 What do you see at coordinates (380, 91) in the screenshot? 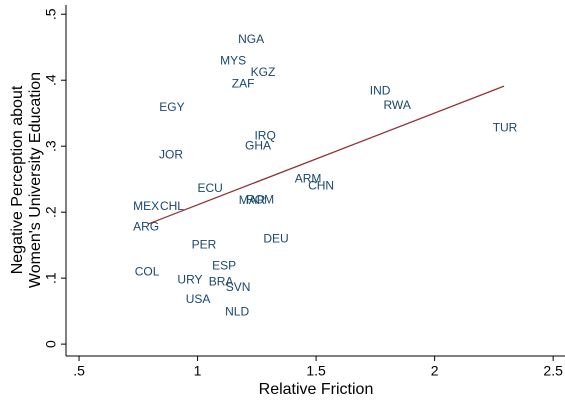
I see `point-label: IND` at bounding box center [380, 91].